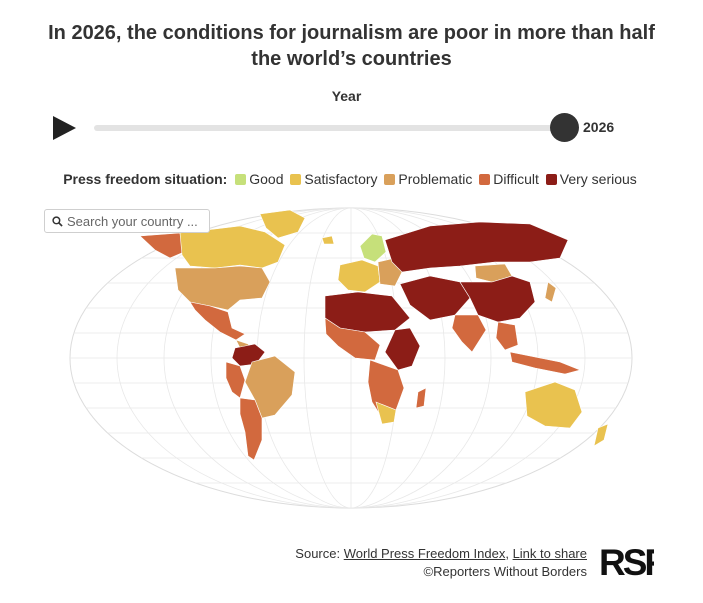 The width and height of the screenshot is (703, 603). I want to click on share-link: Link to share, so click(549, 553).